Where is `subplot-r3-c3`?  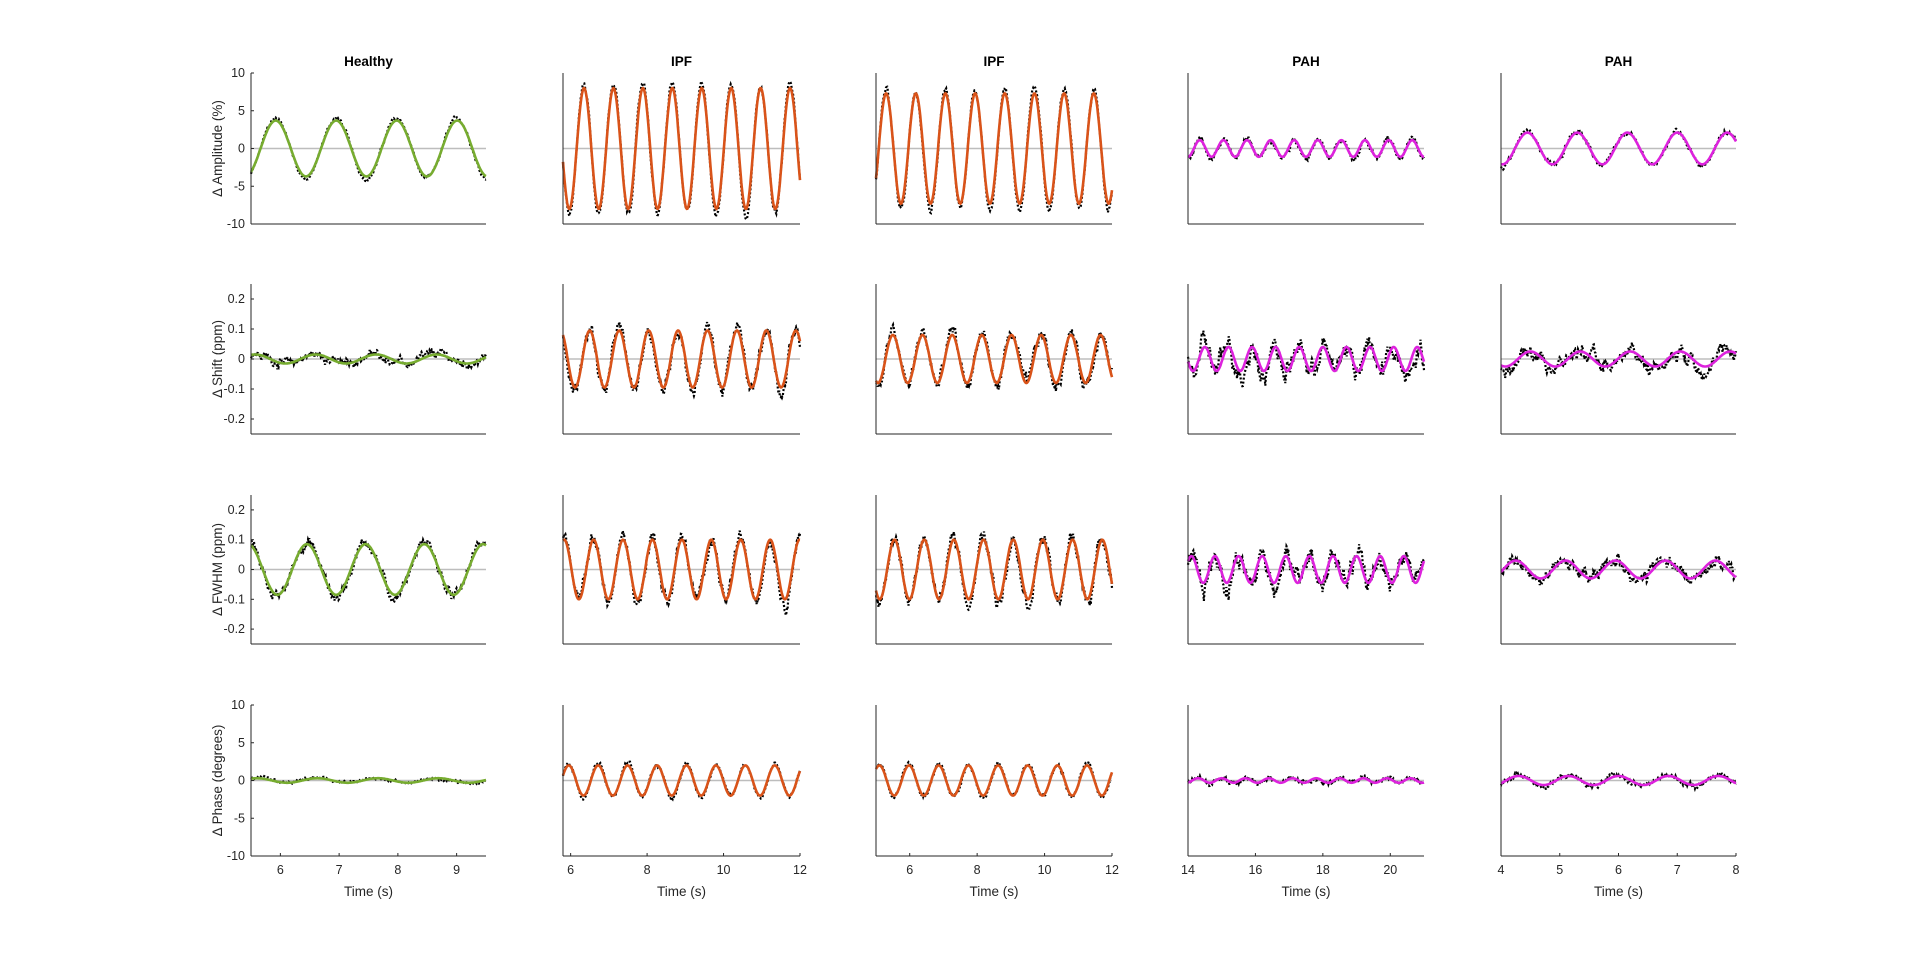 subplot-r3-c3 is located at coordinates (994, 570).